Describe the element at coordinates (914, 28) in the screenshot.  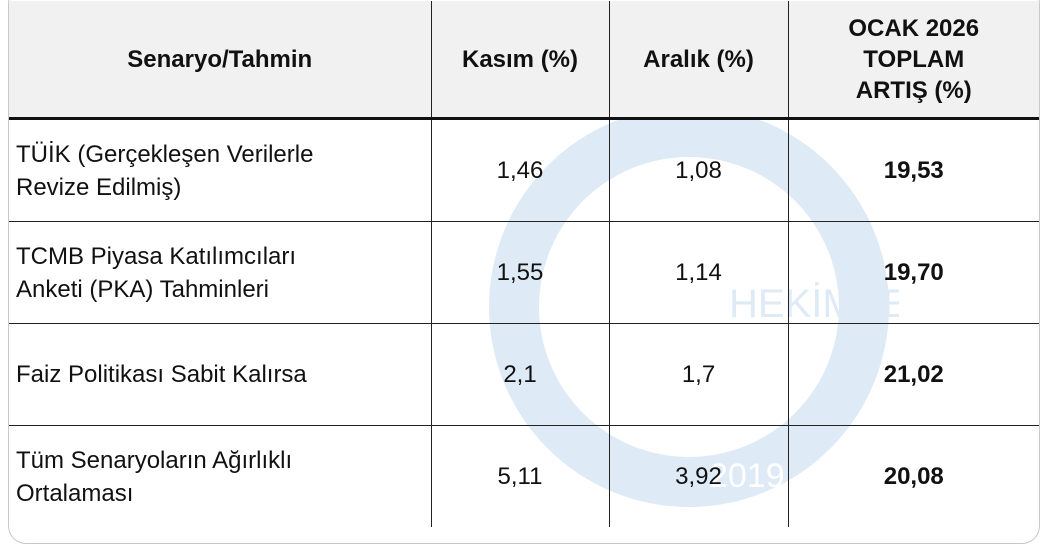
I see `header-total-line: OCAK 2026` at that location.